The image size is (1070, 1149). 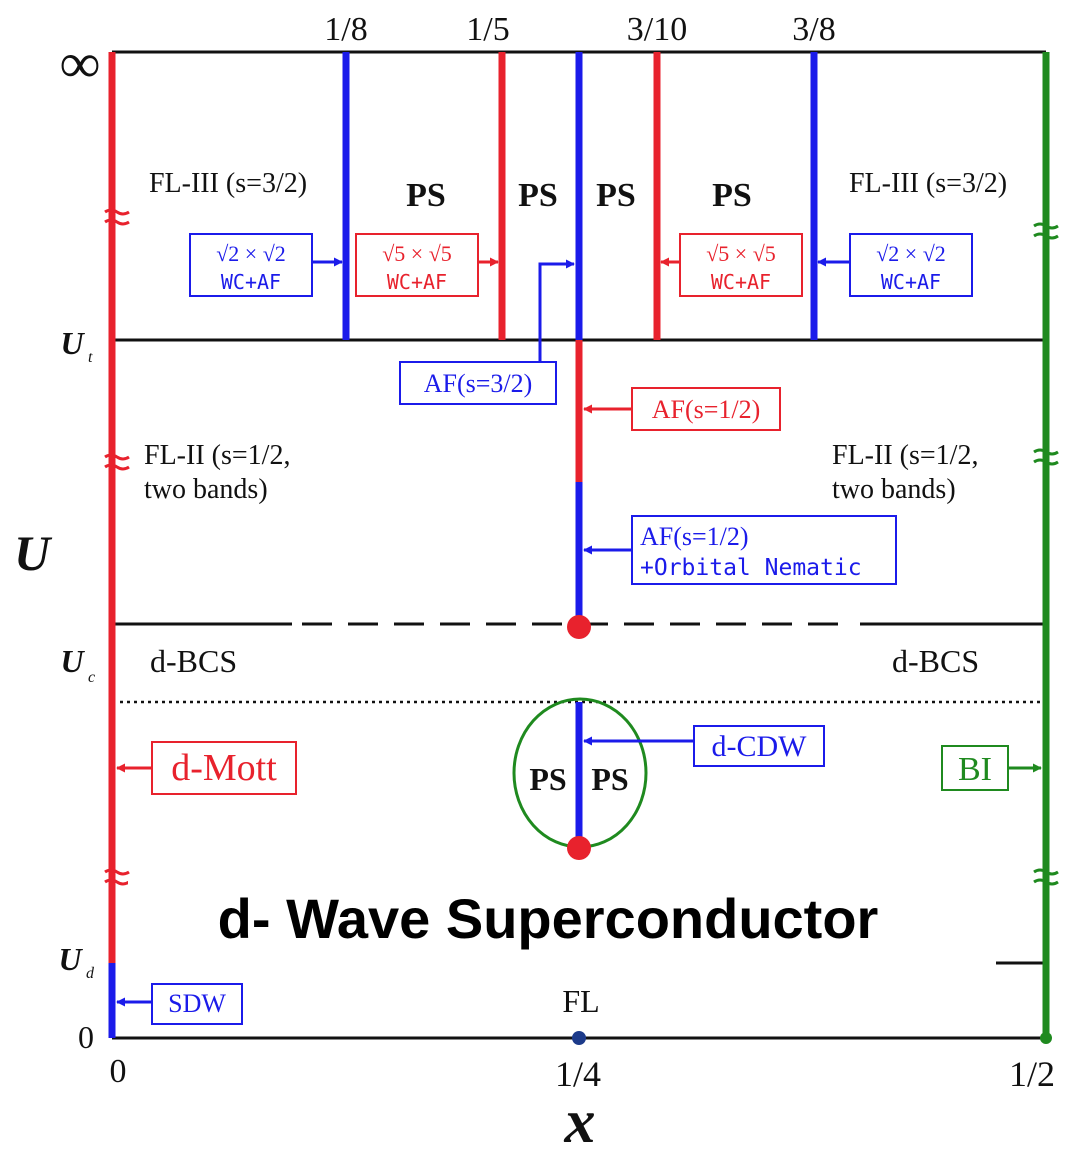 I want to click on svg-text: d-Mott, so click(x=224, y=768).